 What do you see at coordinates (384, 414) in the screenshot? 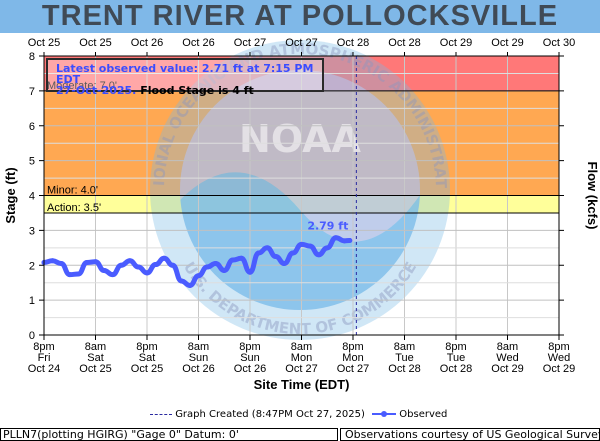
I see `observed-legend-marker` at bounding box center [384, 414].